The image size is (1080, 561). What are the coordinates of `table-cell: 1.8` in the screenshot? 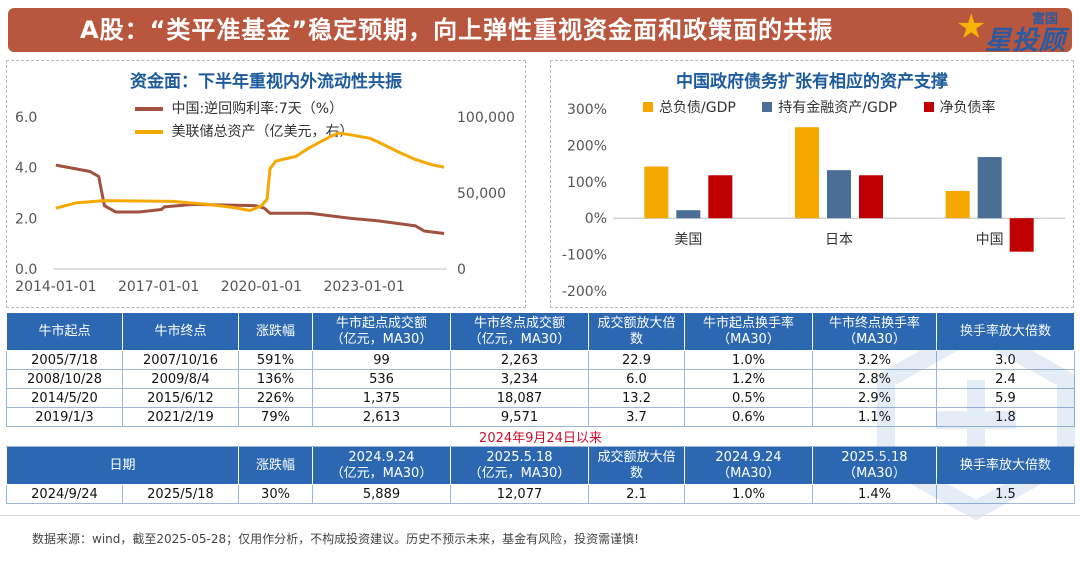 It's located at (1005, 417).